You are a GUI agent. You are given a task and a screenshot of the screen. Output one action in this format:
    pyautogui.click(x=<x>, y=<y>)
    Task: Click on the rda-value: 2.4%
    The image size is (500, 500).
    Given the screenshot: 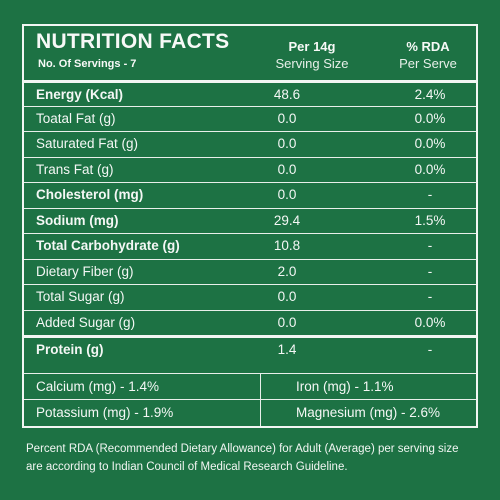 What is the action you would take?
    pyautogui.click(x=430, y=94)
    